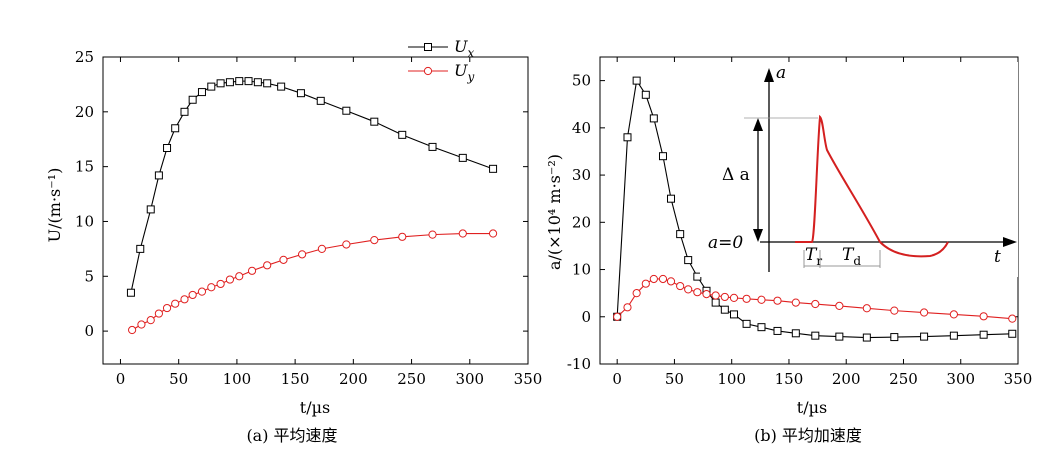  I want to click on inset-a-label: a, so click(781, 73).